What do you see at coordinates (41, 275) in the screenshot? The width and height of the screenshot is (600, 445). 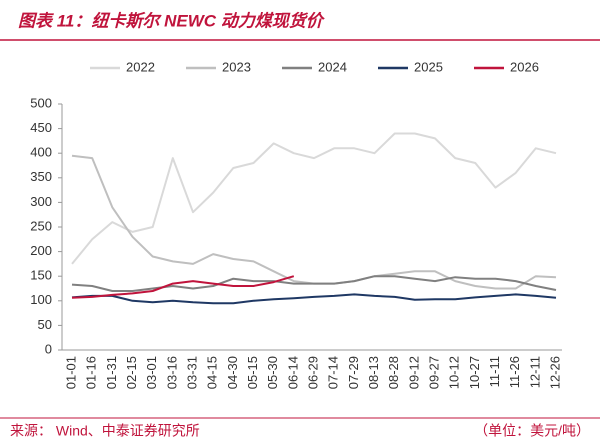 I see `y-tick-label: 150` at bounding box center [41, 275].